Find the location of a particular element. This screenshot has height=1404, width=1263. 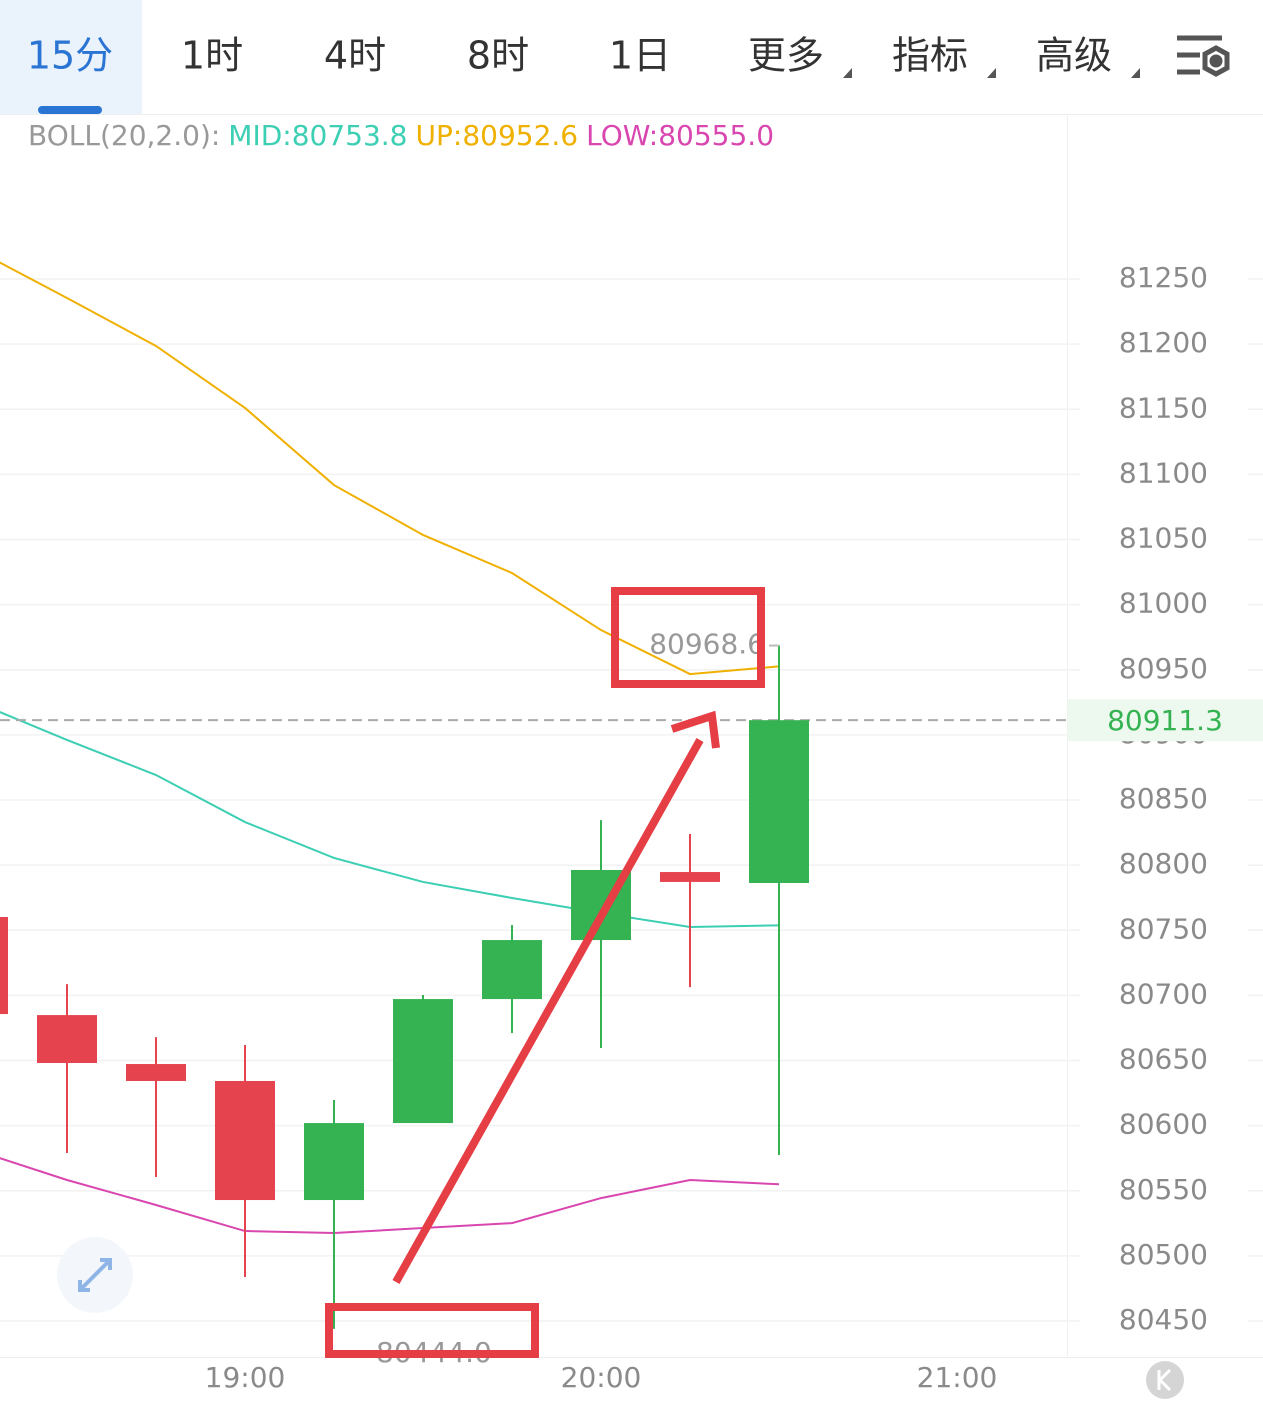

tab: 更多 is located at coordinates (786, 56).